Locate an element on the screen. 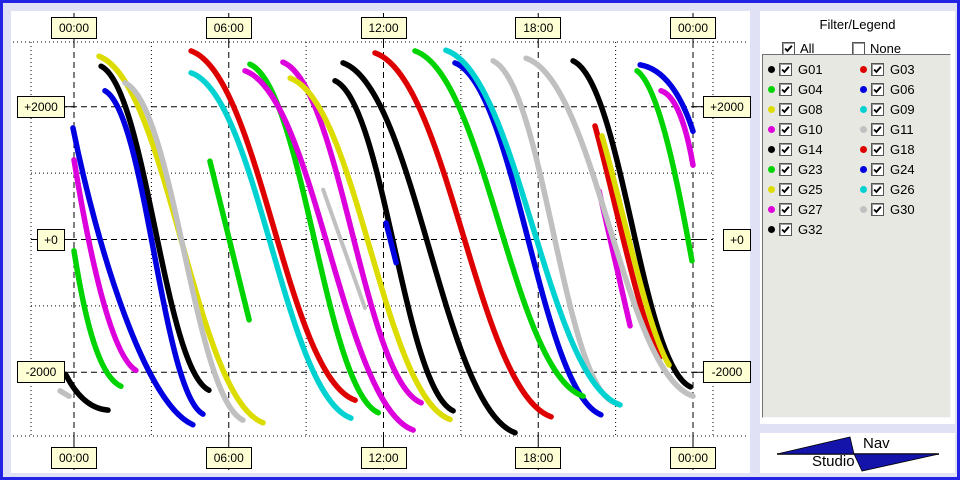  logo-text-nav: Nav is located at coordinates (876, 443).